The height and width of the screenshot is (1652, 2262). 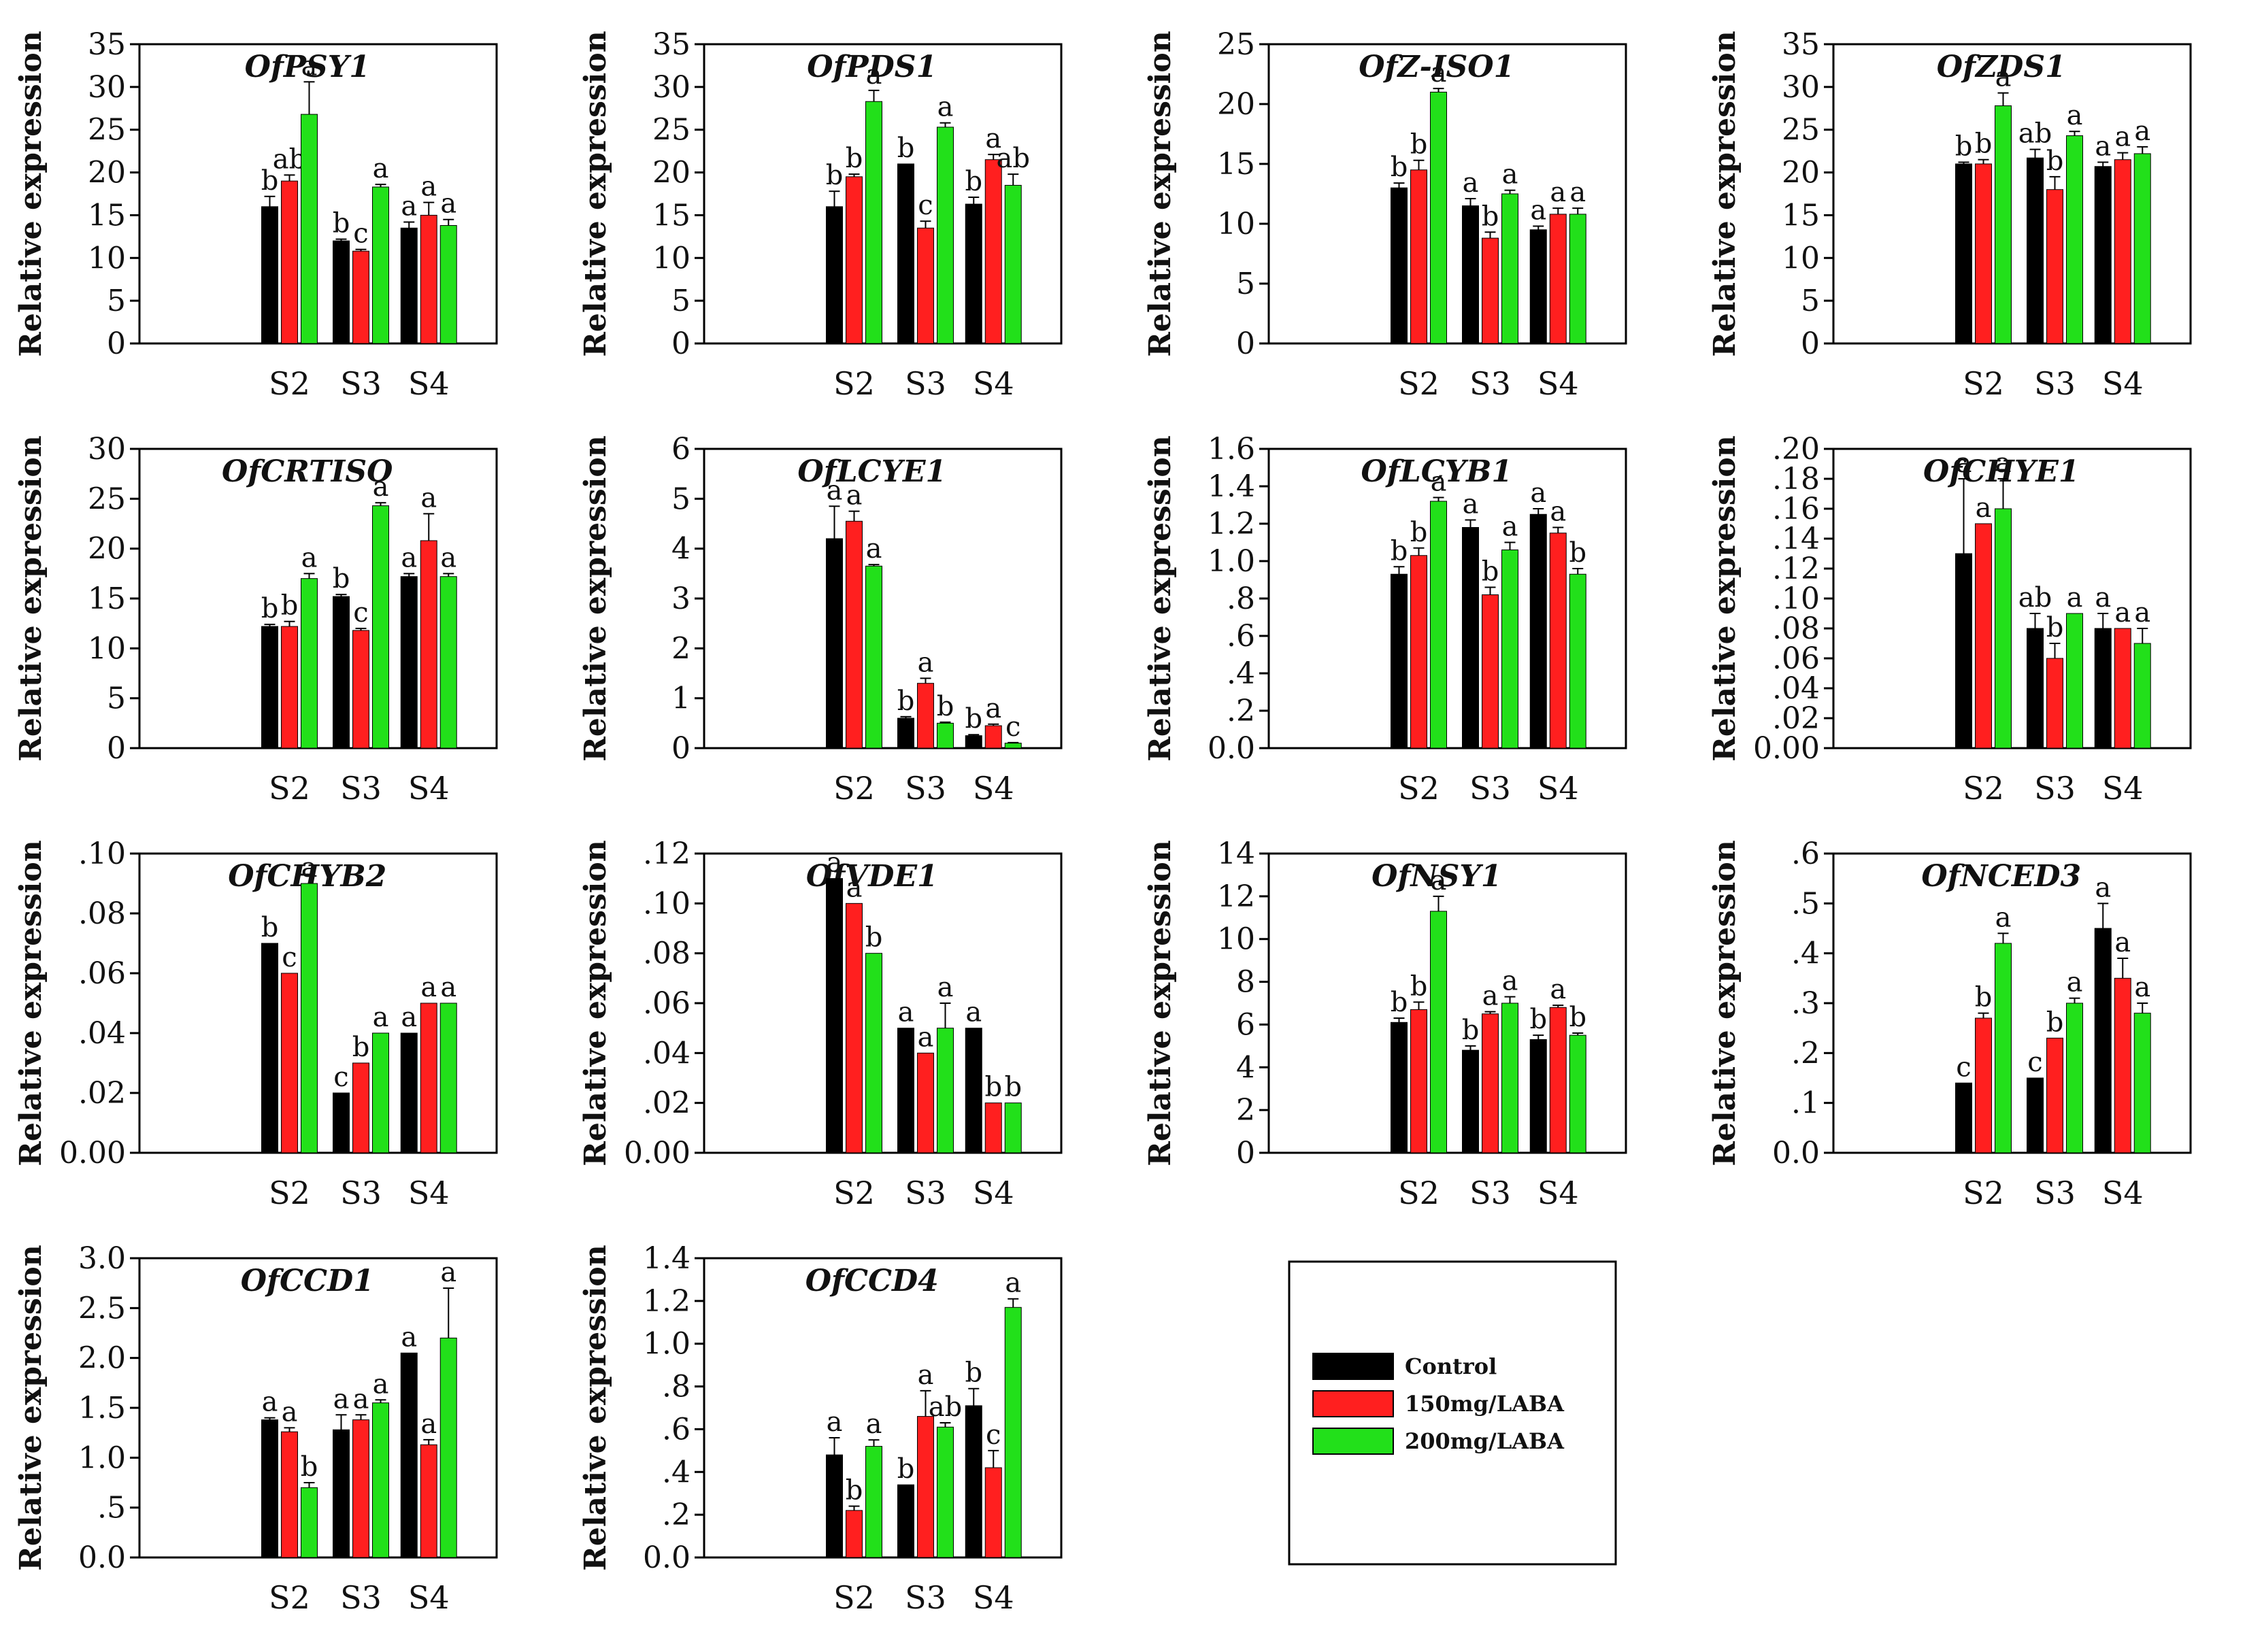 I want to click on y-tick-label: .2, so click(x=1806, y=1054).